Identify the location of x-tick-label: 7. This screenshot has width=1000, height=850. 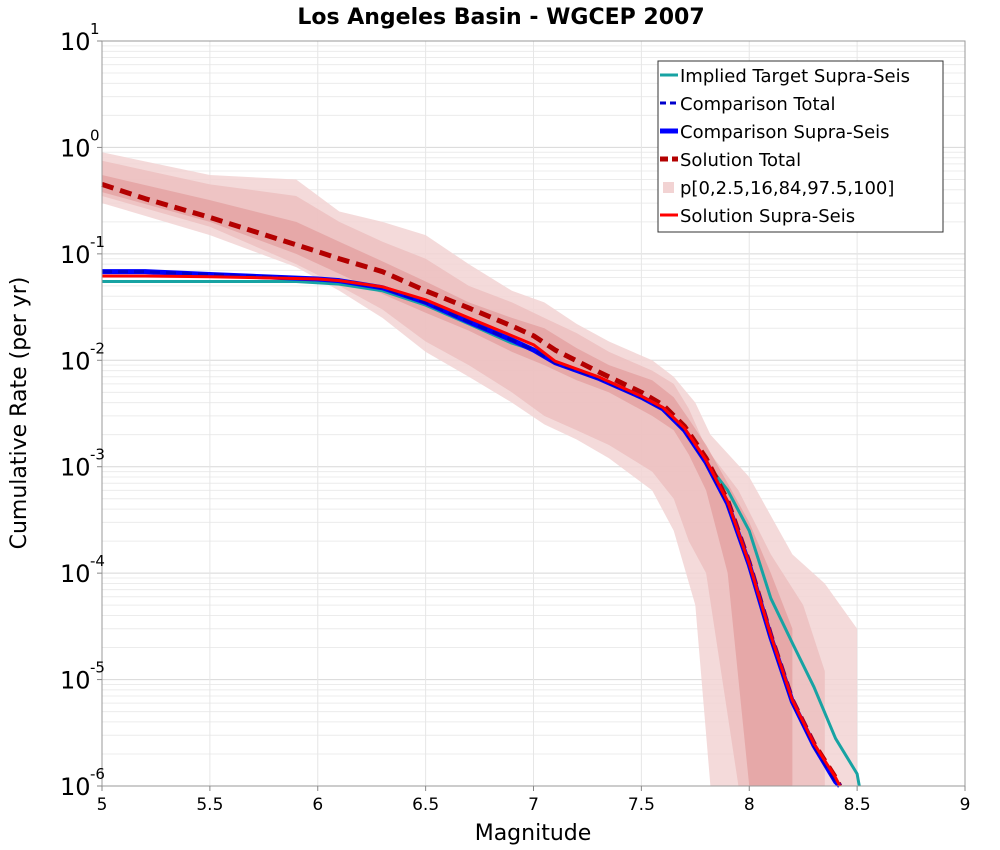
(533, 805).